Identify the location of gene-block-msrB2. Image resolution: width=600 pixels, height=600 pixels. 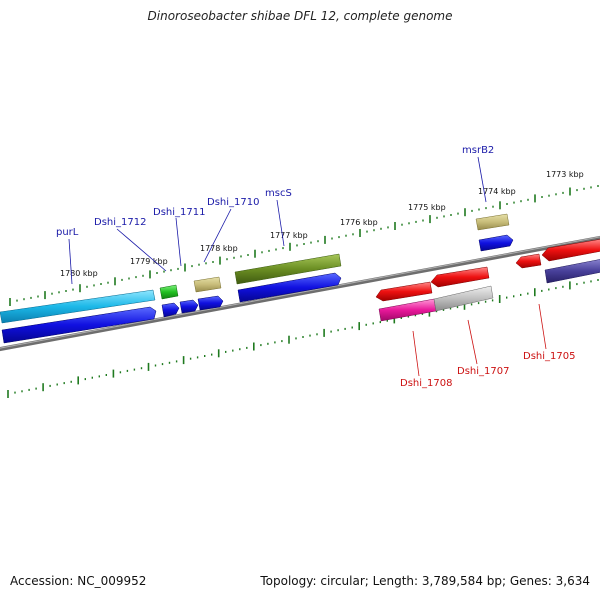
(492, 222).